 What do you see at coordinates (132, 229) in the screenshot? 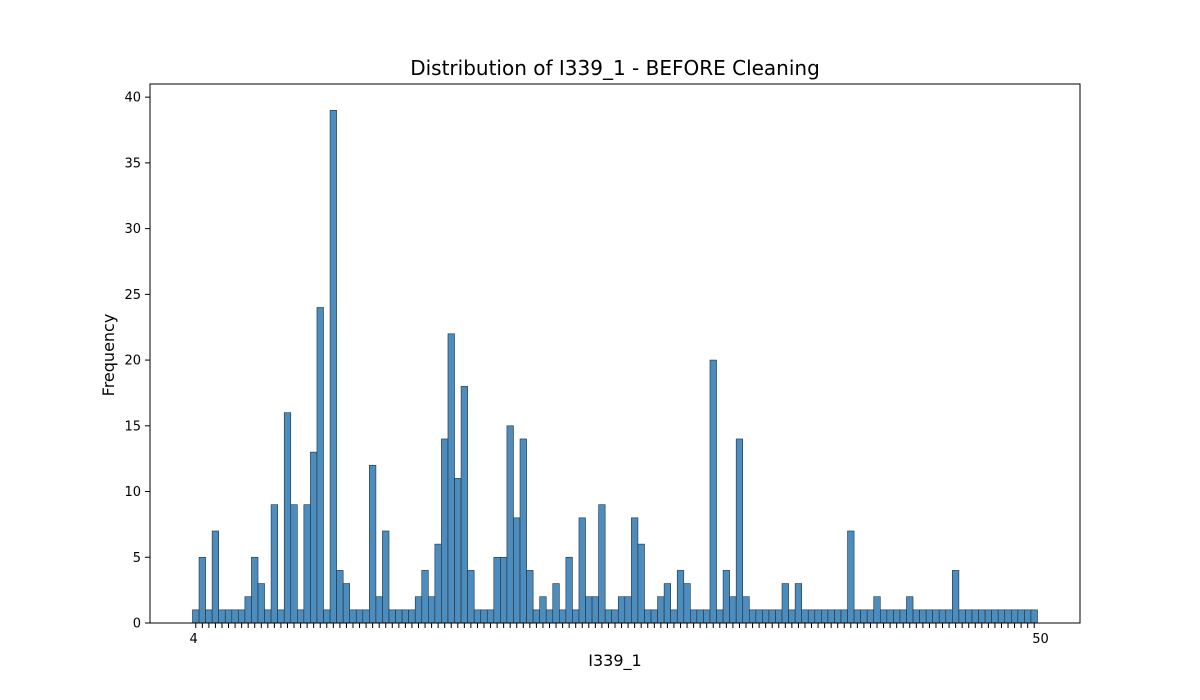
I see `y-tick-label: 30` at bounding box center [132, 229].